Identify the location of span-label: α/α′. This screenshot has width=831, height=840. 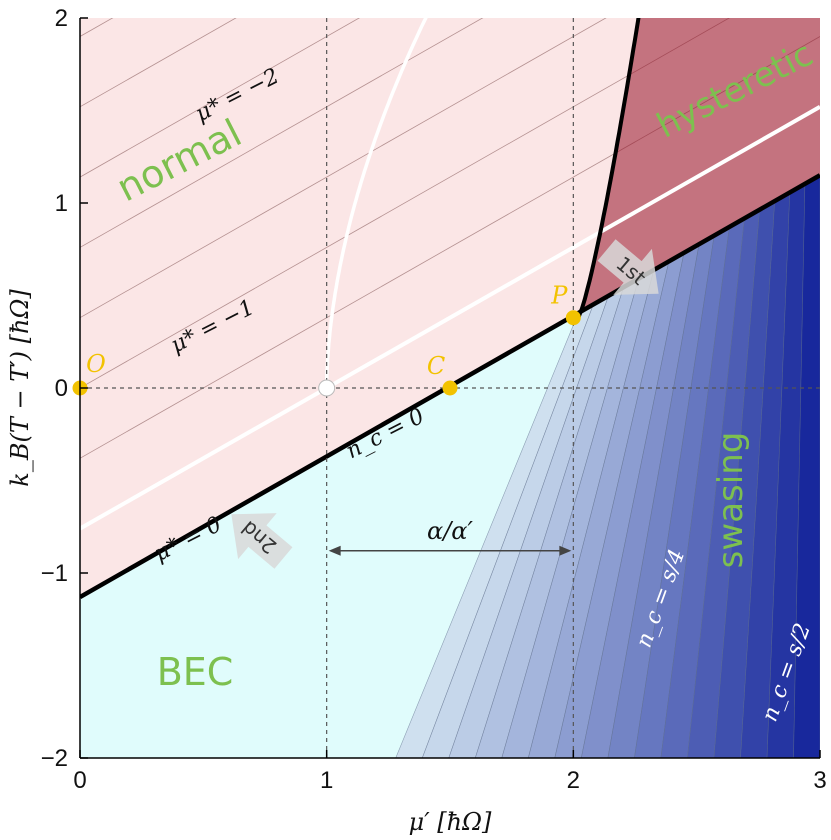
(450, 531).